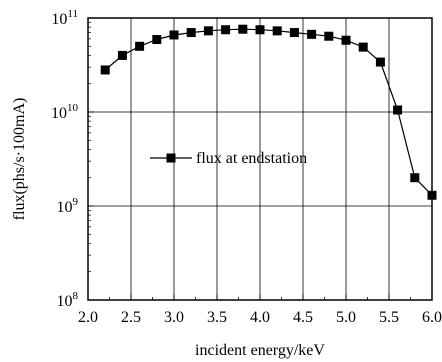 This screenshot has width=442, height=362. What do you see at coordinates (171, 158) in the screenshot?
I see `legend-marker` at bounding box center [171, 158].